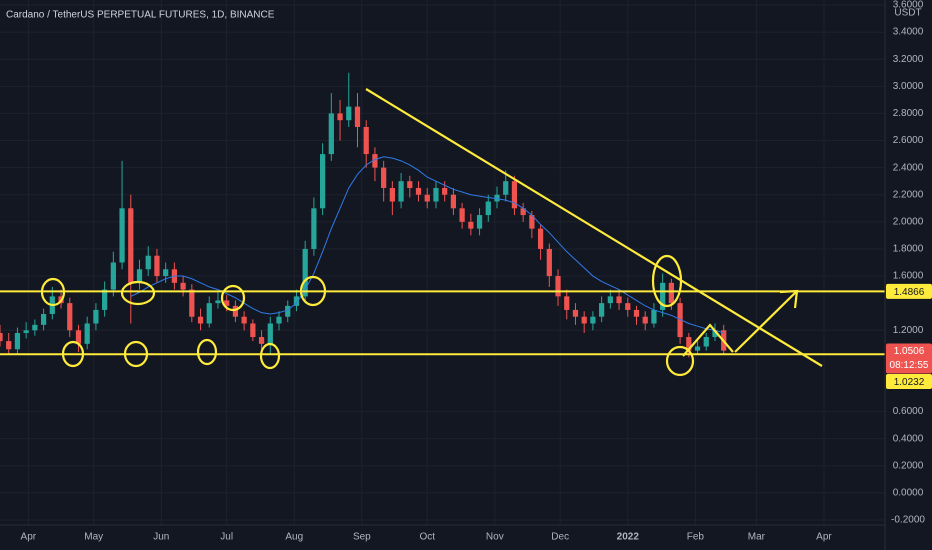  Describe the element at coordinates (908, 167) in the screenshot. I see `y-tick-label: 2.4000` at that location.